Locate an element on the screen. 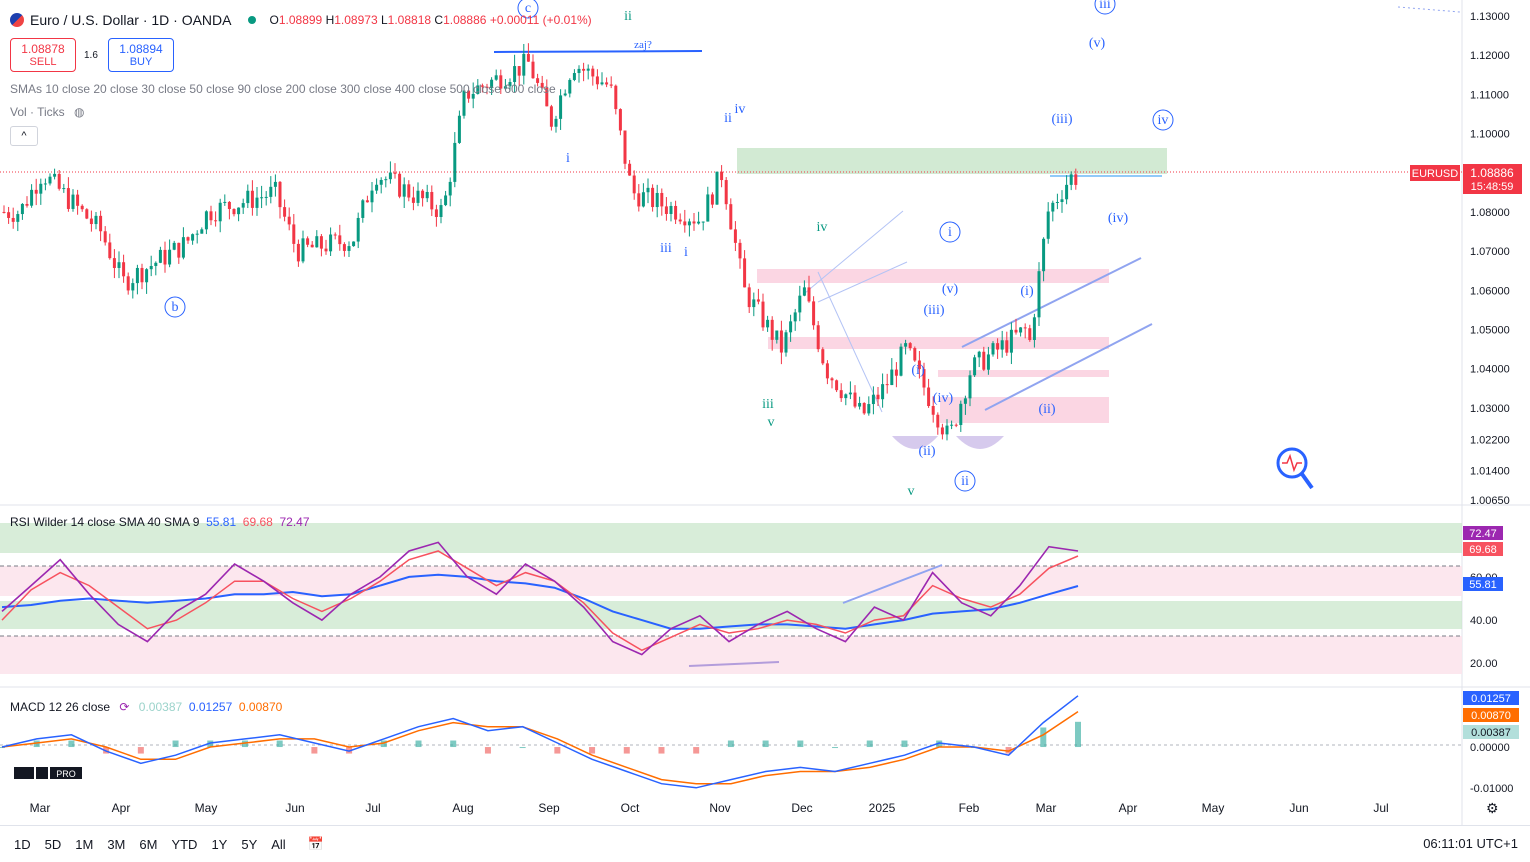 The height and width of the screenshot is (862, 1530). timeframe-all: All is located at coordinates (278, 844).